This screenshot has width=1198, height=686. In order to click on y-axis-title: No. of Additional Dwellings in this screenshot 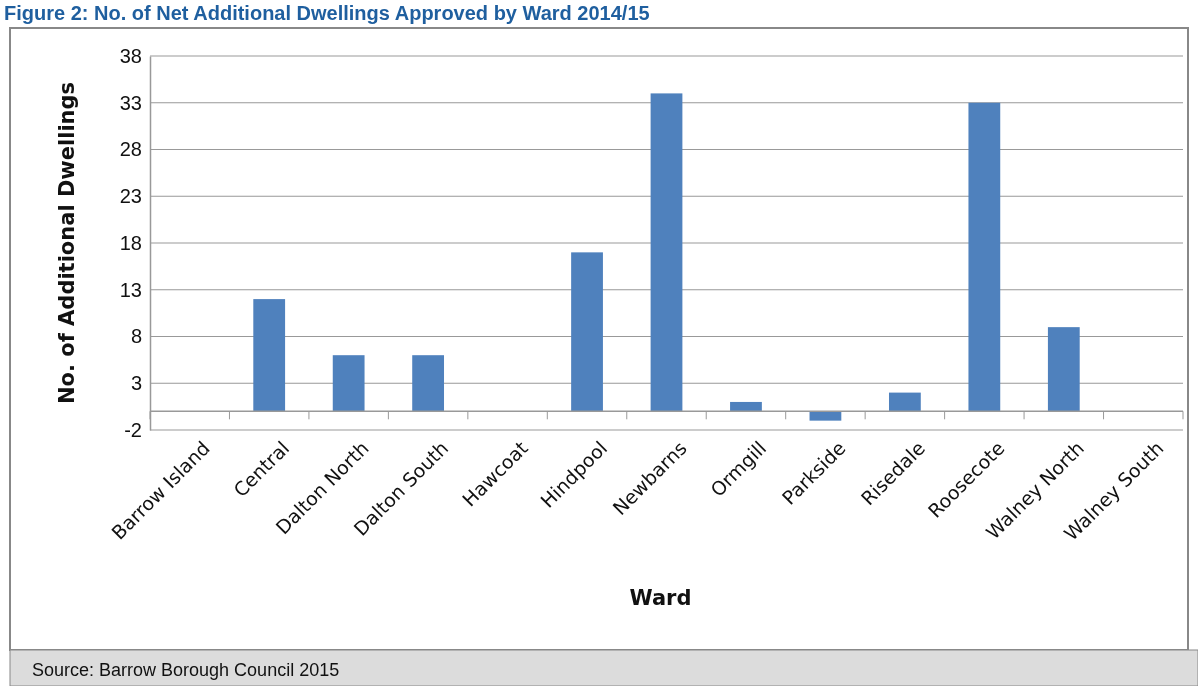, I will do `click(67, 243)`.